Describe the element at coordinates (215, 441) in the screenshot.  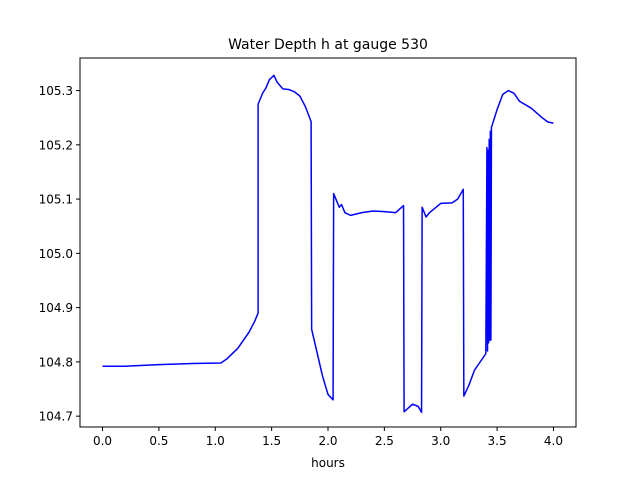
I see `x-tick-label-2: 1.0` at that location.